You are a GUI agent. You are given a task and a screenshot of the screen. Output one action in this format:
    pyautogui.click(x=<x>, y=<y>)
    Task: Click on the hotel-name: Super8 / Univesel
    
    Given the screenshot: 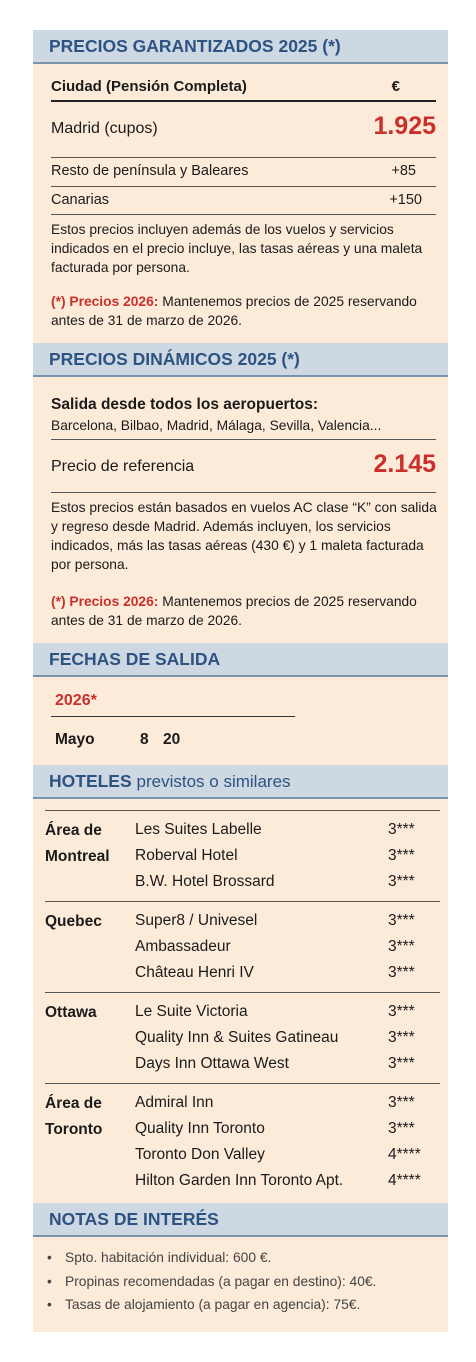 What is the action you would take?
    pyautogui.click(x=196, y=920)
    